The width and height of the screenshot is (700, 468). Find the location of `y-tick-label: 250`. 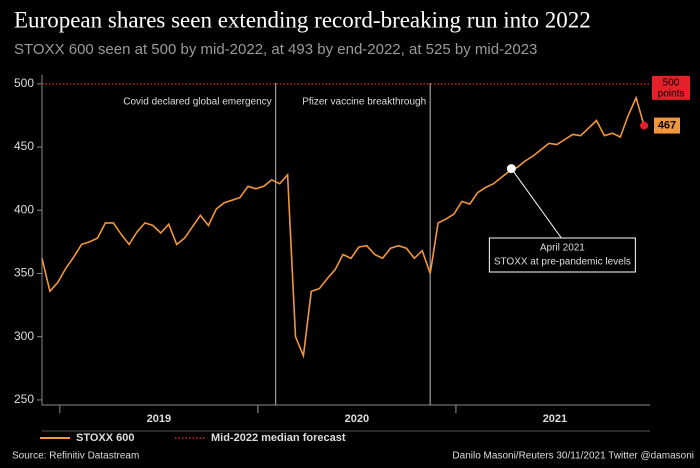

y-tick-label: 250 is located at coordinates (24, 399).